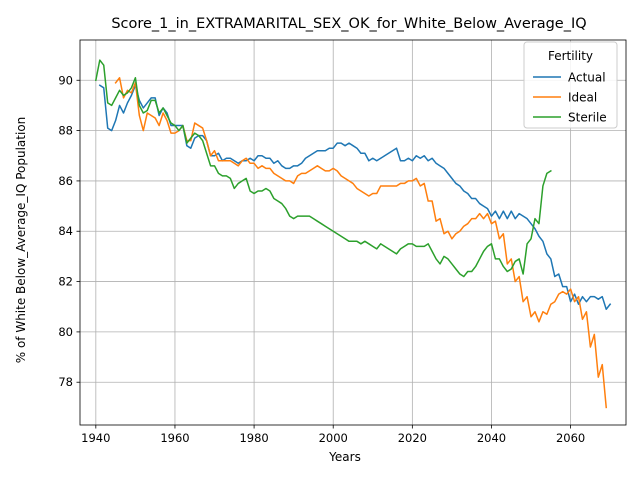 Image resolution: width=640 pixels, height=480 pixels. I want to click on x-tick-label: 1940, so click(95, 438).